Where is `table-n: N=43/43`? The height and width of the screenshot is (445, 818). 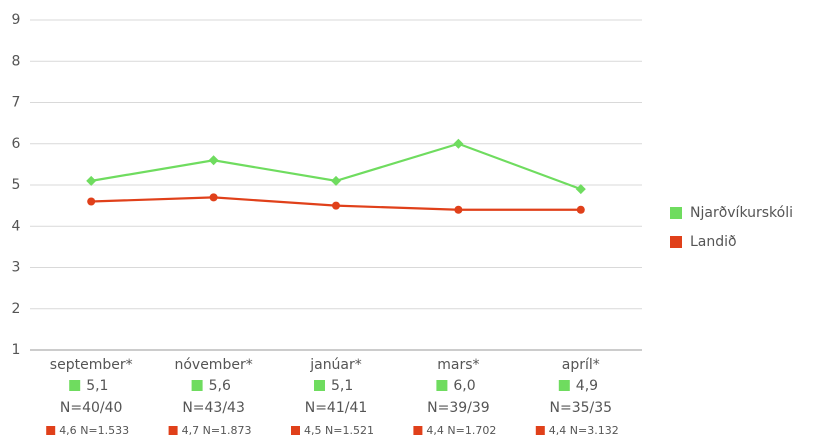
table-n: N=43/43 is located at coordinates (213, 408).